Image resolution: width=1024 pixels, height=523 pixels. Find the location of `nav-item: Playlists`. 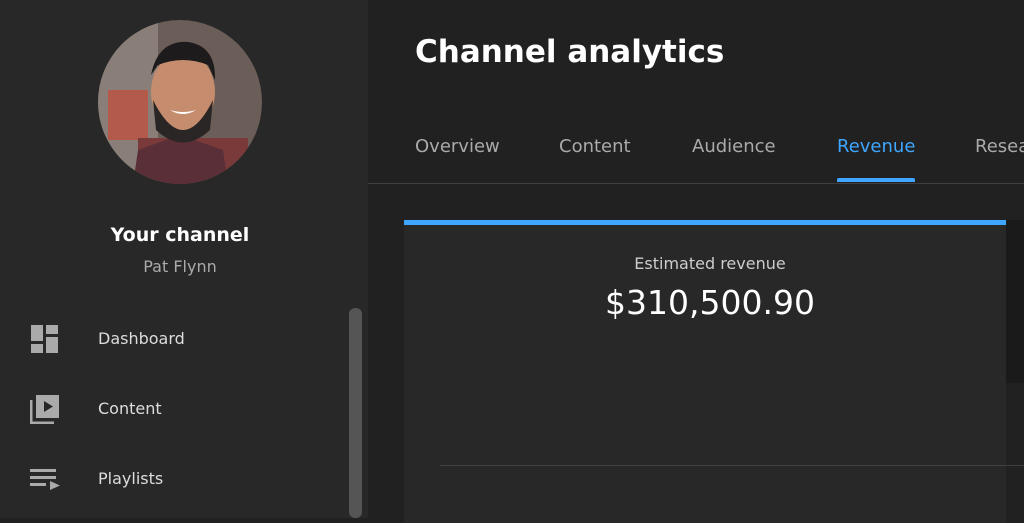

nav-item: Playlists is located at coordinates (172, 479).